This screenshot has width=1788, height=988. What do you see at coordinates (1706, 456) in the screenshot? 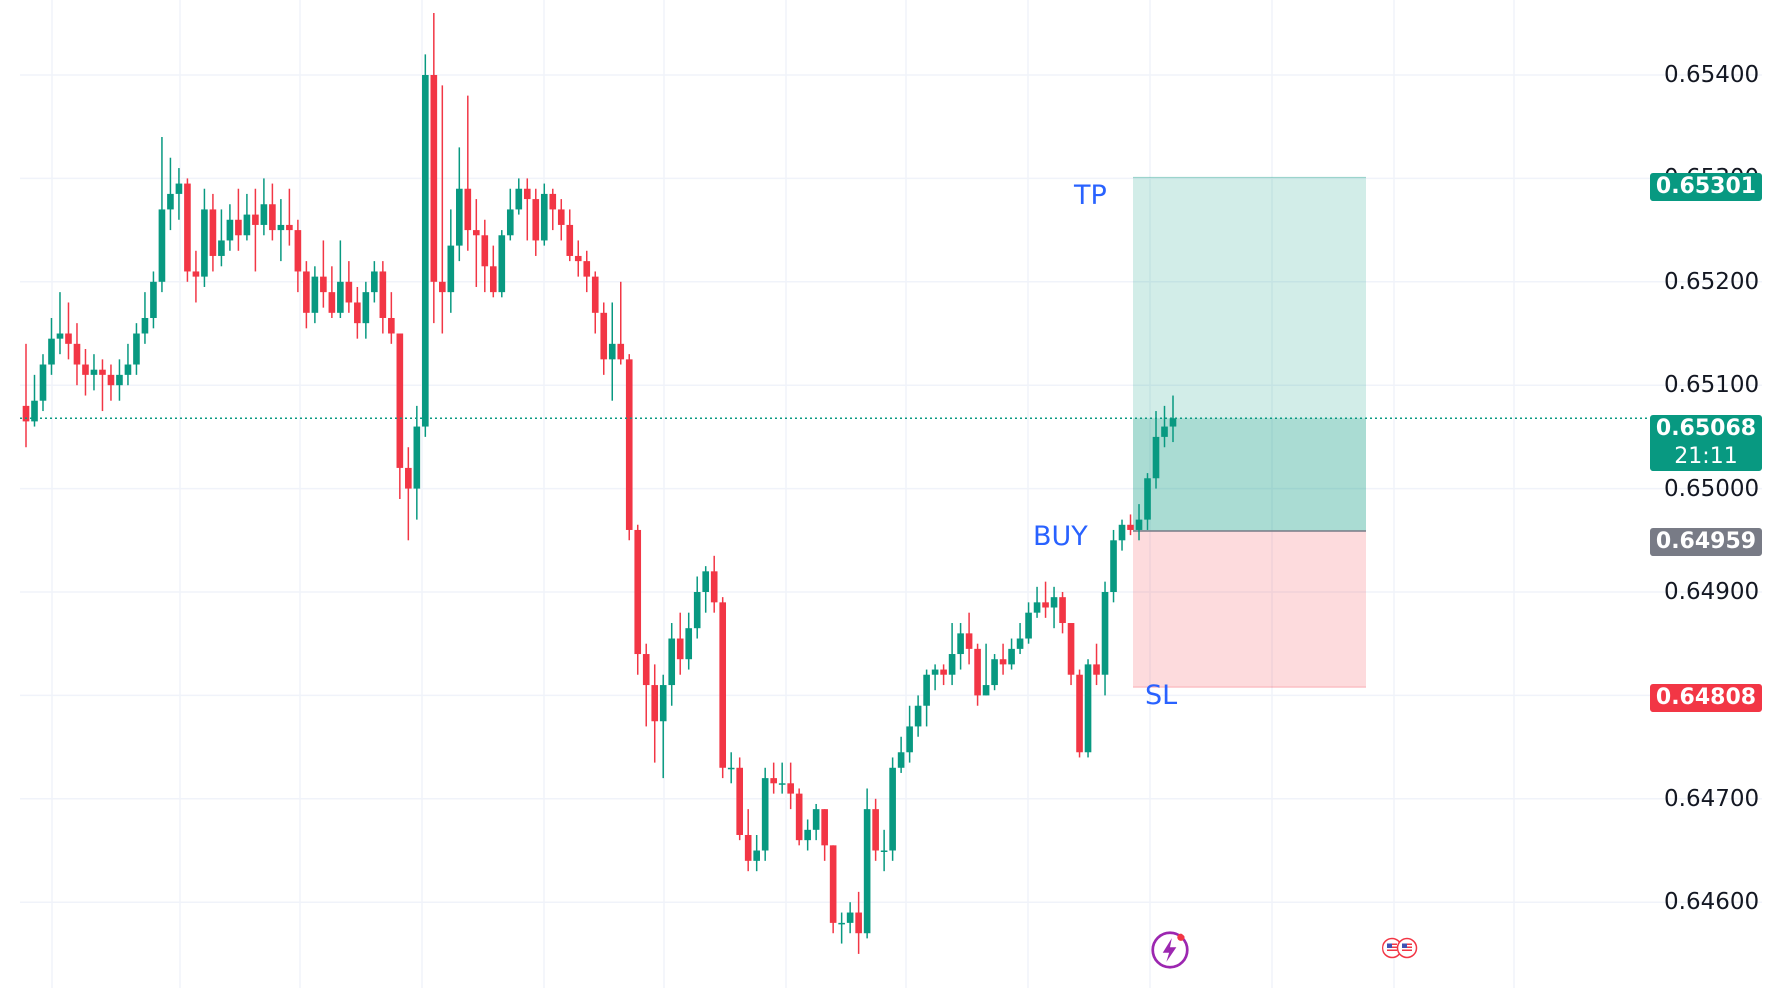
I see `countdown: 21:11` at bounding box center [1706, 456].